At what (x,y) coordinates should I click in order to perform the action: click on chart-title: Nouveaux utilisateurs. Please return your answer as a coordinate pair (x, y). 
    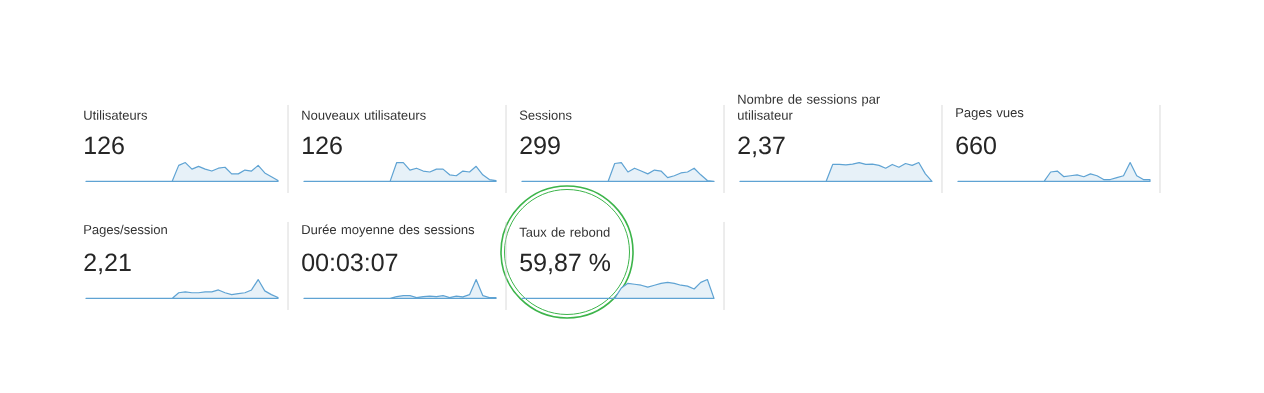
    Looking at the image, I should click on (364, 115).